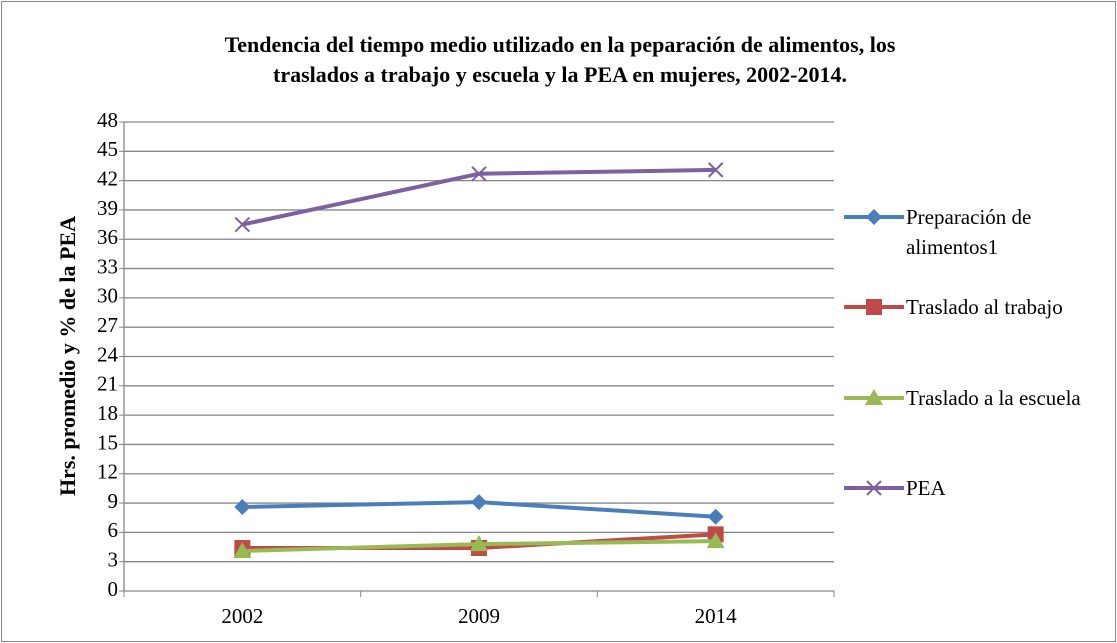  What do you see at coordinates (107, 237) in the screenshot?
I see `y-tick-label: 36` at bounding box center [107, 237].